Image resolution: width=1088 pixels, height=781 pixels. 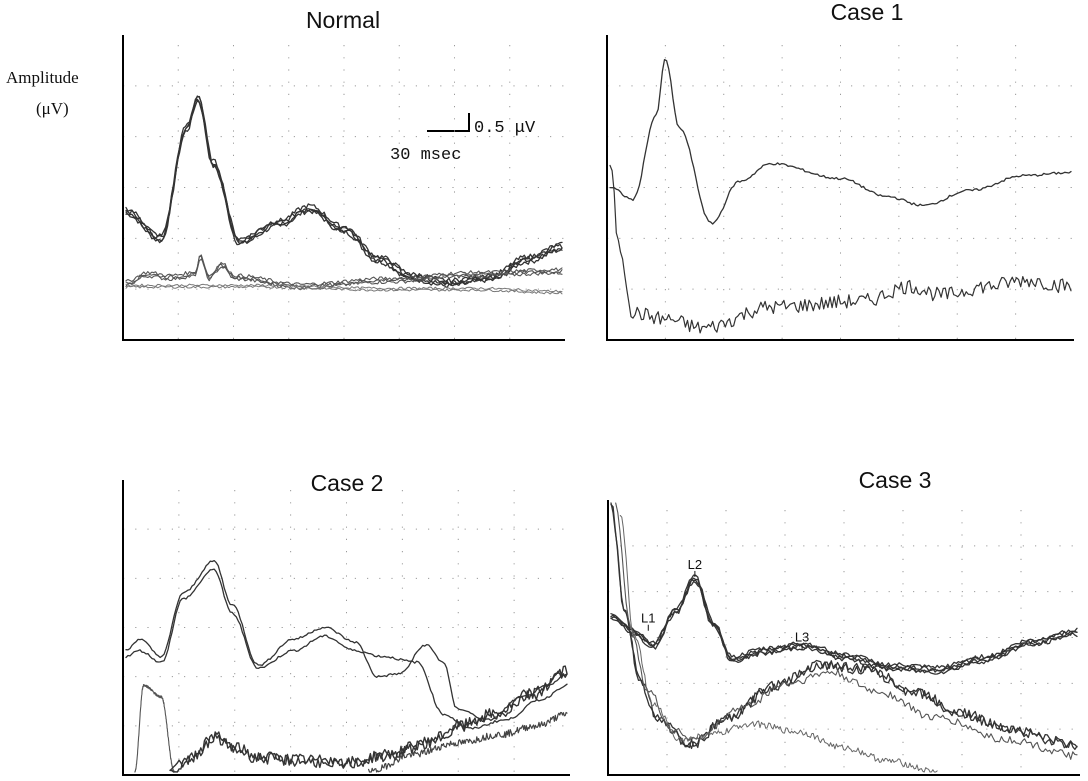 I want to click on peak-label: L2, so click(x=695, y=564).